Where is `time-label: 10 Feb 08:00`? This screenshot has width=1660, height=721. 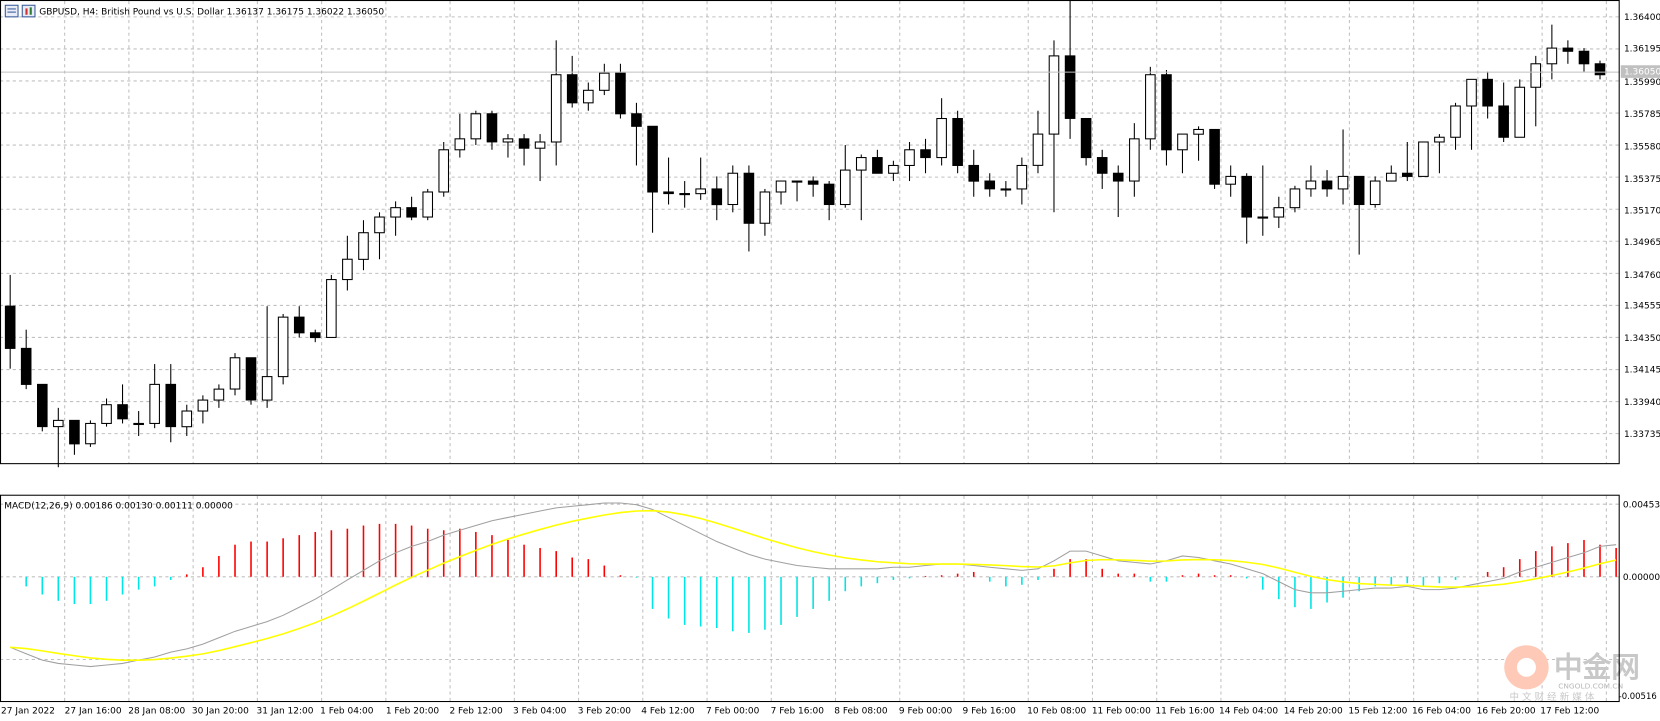
time-label: 10 Feb 08:00 is located at coordinates (1056, 712).